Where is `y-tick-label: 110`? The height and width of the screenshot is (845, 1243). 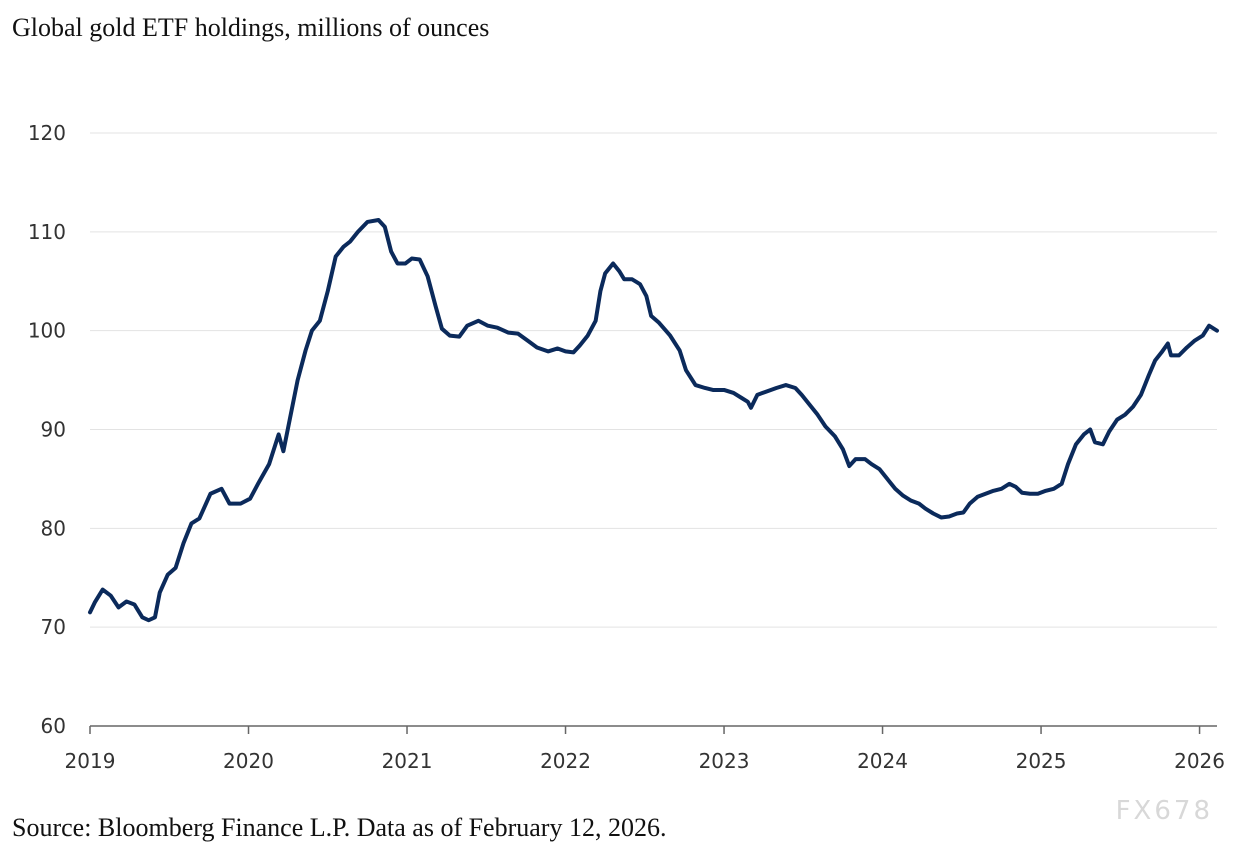 y-tick-label: 110 is located at coordinates (47, 232).